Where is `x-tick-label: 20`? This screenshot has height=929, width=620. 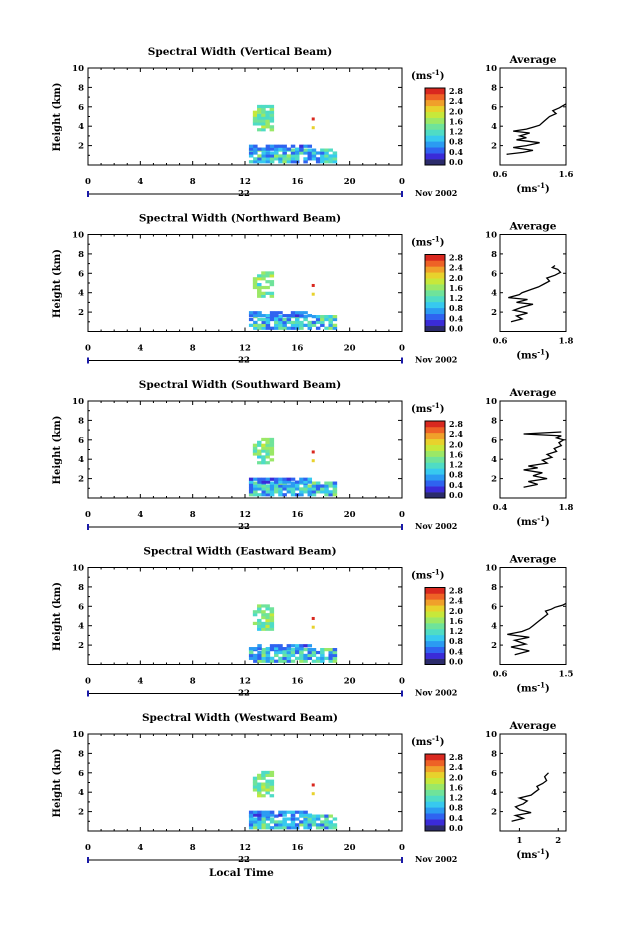 x-tick-label: 20 is located at coordinates (350, 515).